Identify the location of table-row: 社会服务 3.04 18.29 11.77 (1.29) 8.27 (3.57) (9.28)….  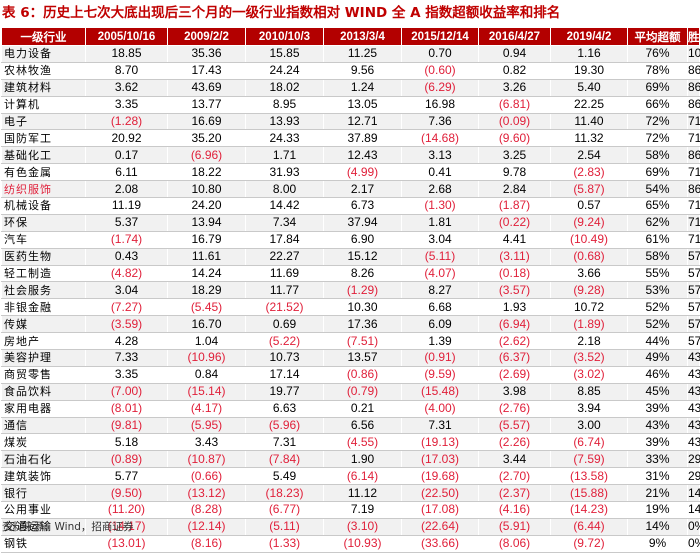
(350, 290).